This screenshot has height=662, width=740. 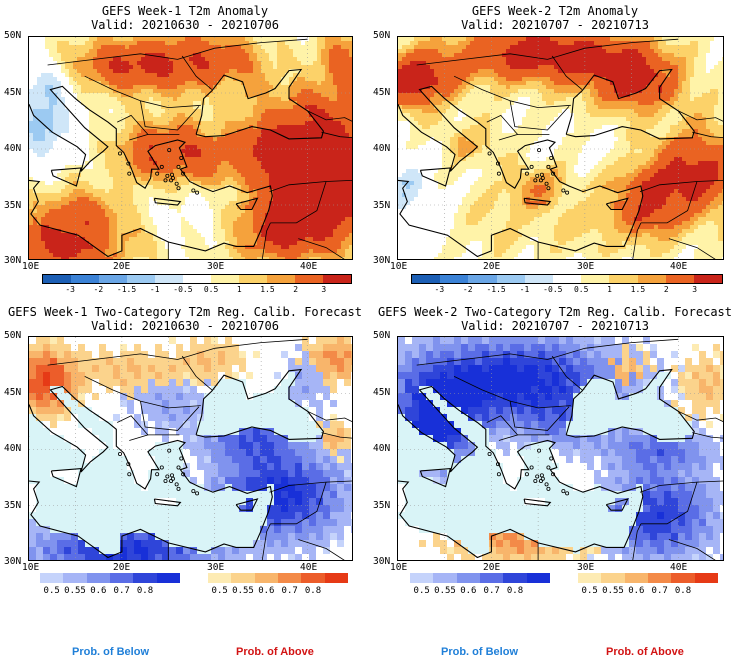 What do you see at coordinates (190, 448) in the screenshot?
I see `probability-map-week1` at bounding box center [190, 448].